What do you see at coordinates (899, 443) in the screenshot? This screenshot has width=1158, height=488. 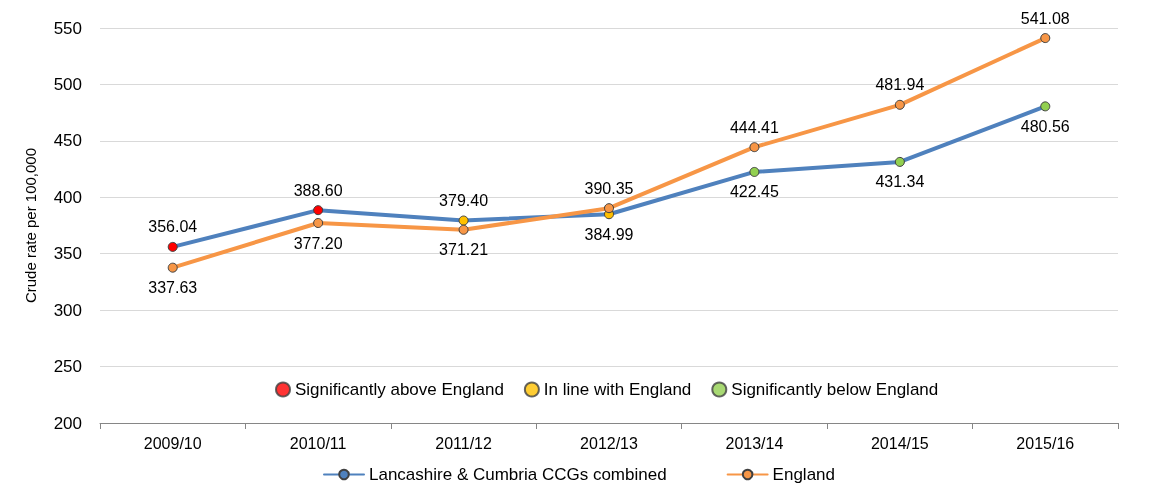 I see `x-tick-label: 2014/15` at bounding box center [899, 443].